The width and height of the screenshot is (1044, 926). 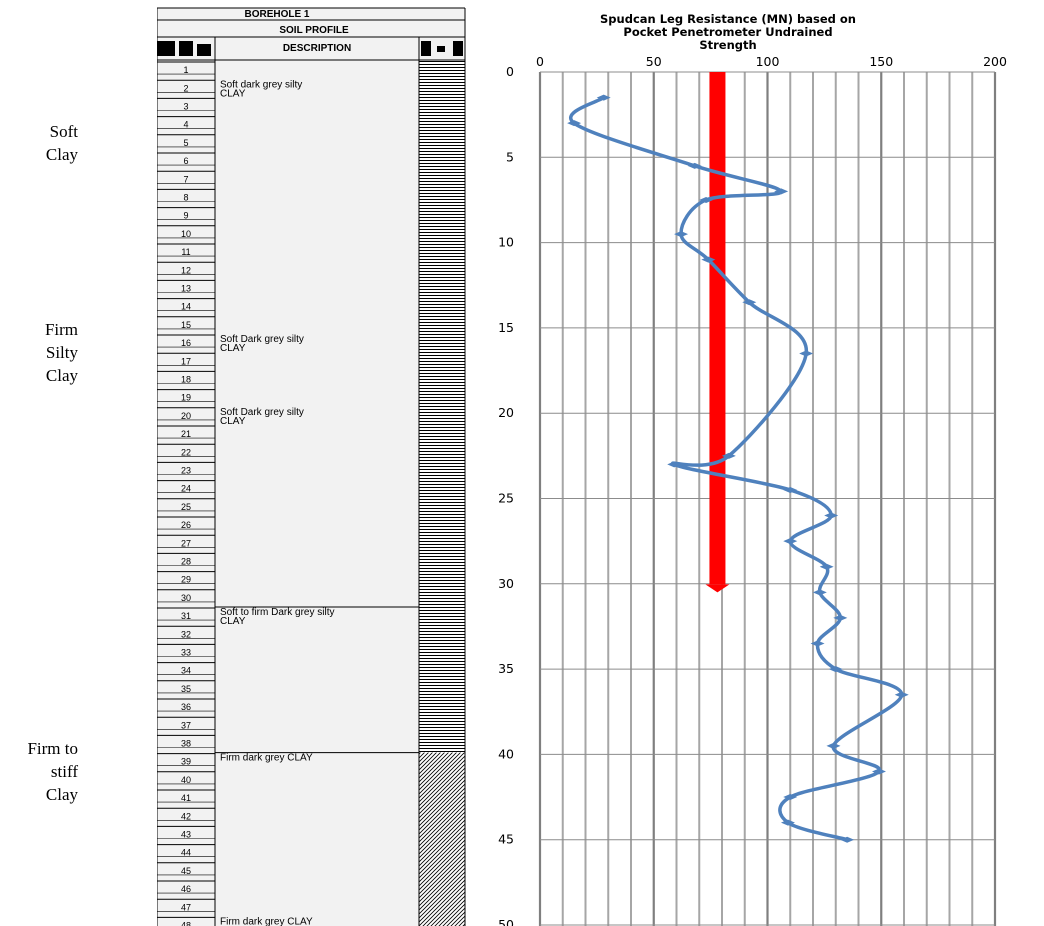 What do you see at coordinates (506, 412) in the screenshot?
I see `y-tick-label: 20` at bounding box center [506, 412].